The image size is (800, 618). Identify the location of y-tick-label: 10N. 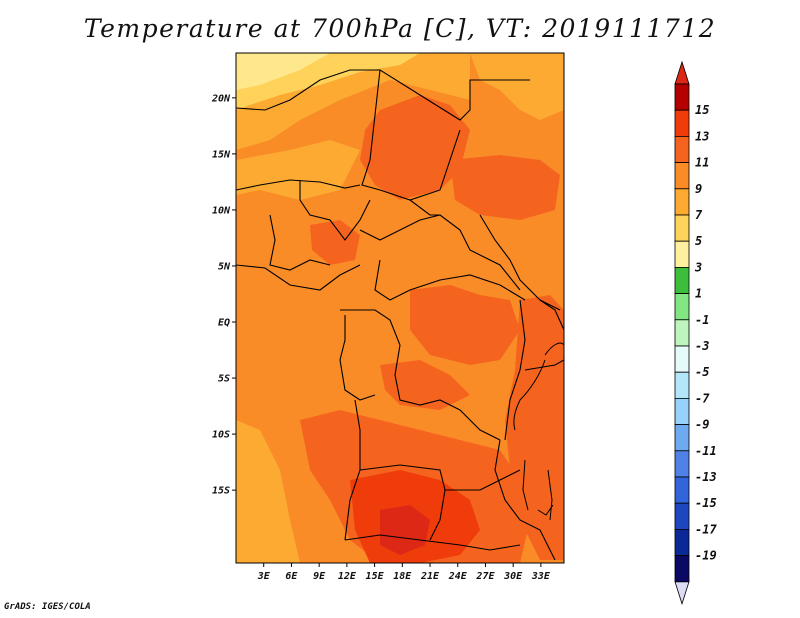
(221, 210).